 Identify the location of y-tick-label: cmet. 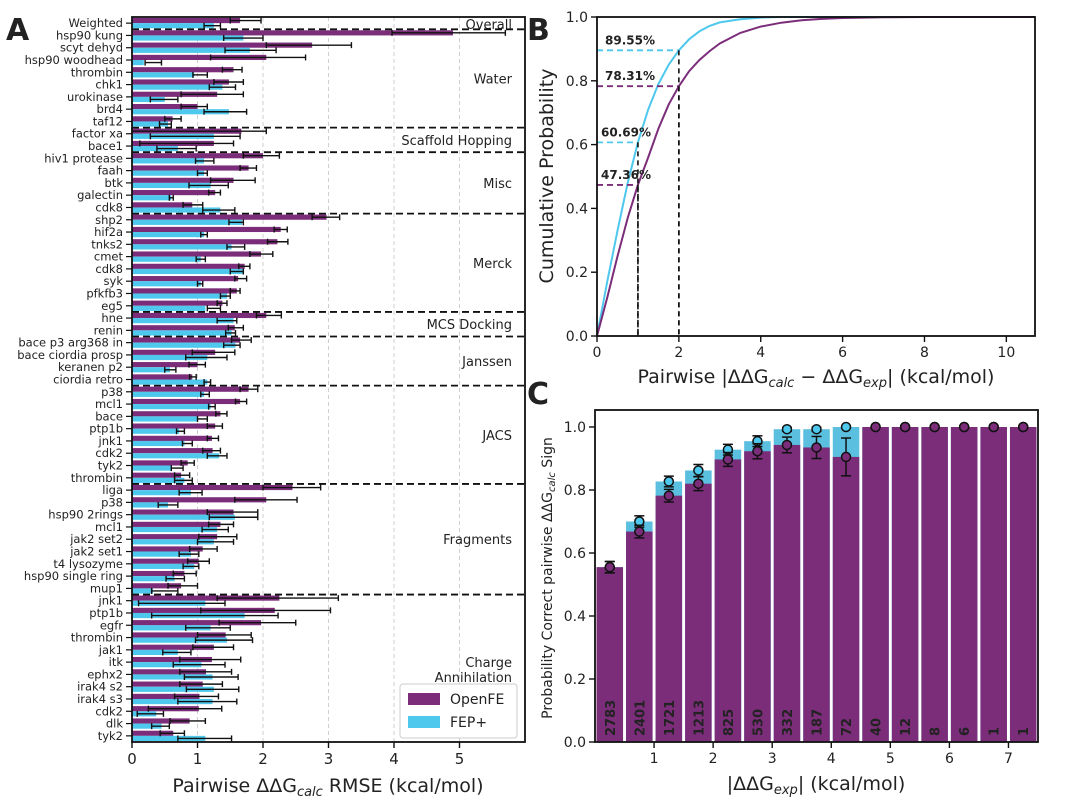
(109, 257).